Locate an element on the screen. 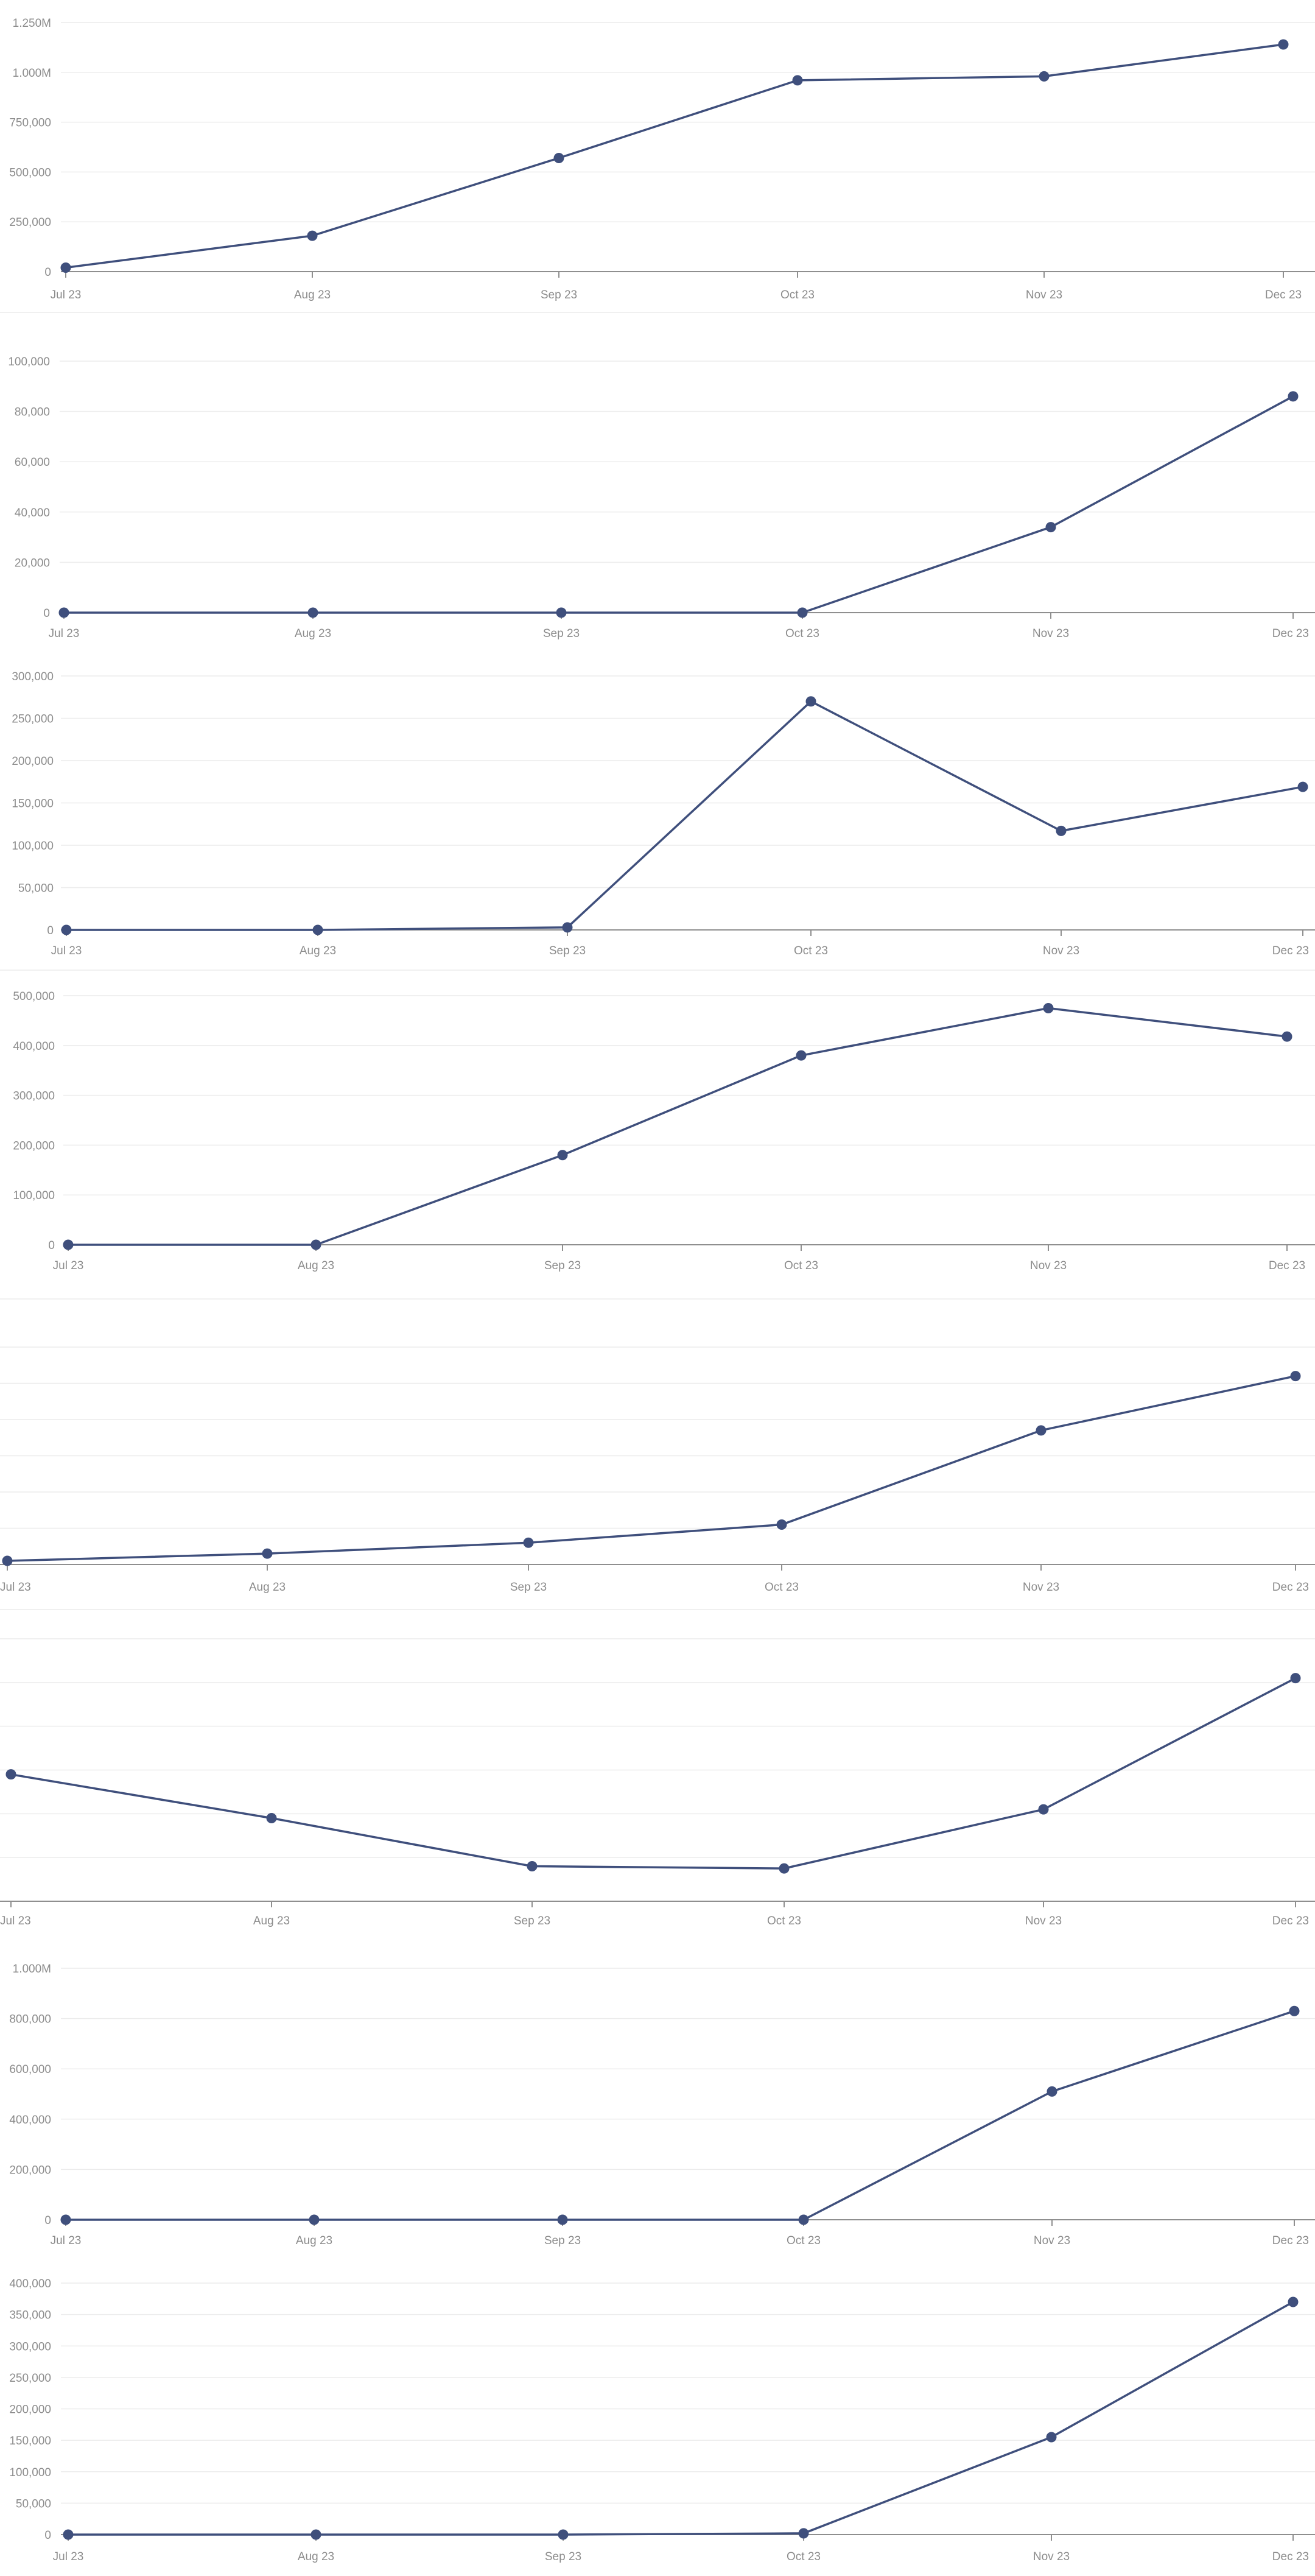  y-tick-label: 40,000 is located at coordinates (32, 513).